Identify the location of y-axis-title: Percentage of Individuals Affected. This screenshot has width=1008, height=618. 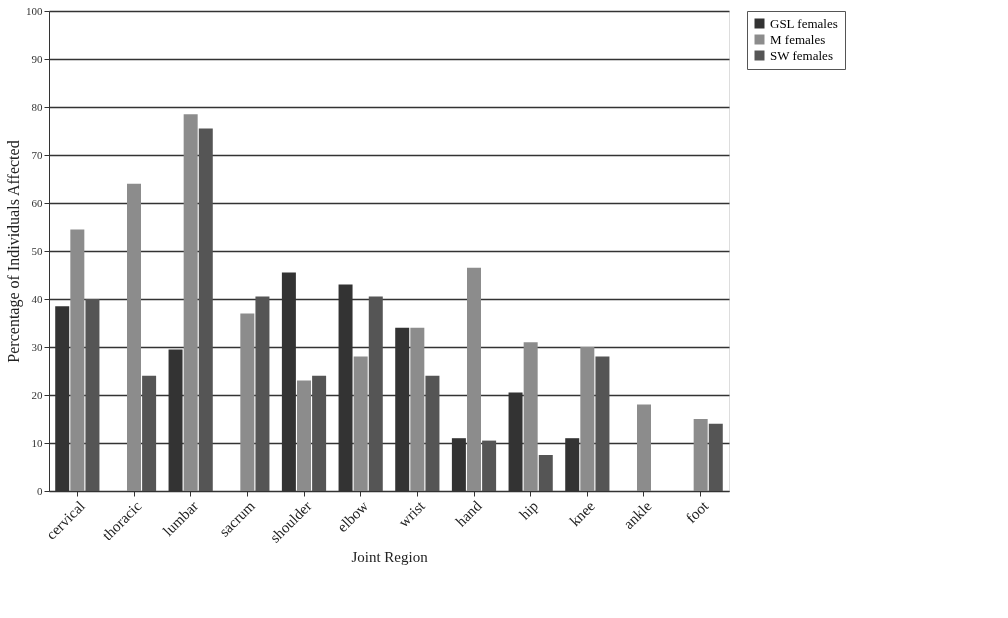
(14, 251).